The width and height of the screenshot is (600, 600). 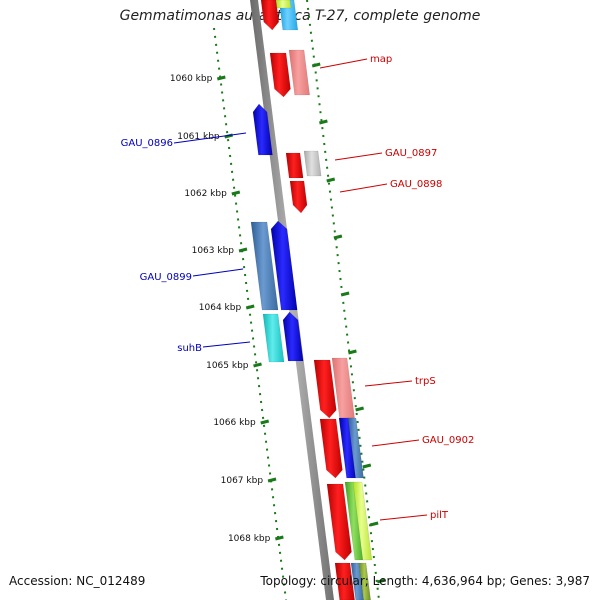 What do you see at coordinates (205, 194) in the screenshot?
I see `scale-tick-label: 1062 kbp` at bounding box center [205, 194].